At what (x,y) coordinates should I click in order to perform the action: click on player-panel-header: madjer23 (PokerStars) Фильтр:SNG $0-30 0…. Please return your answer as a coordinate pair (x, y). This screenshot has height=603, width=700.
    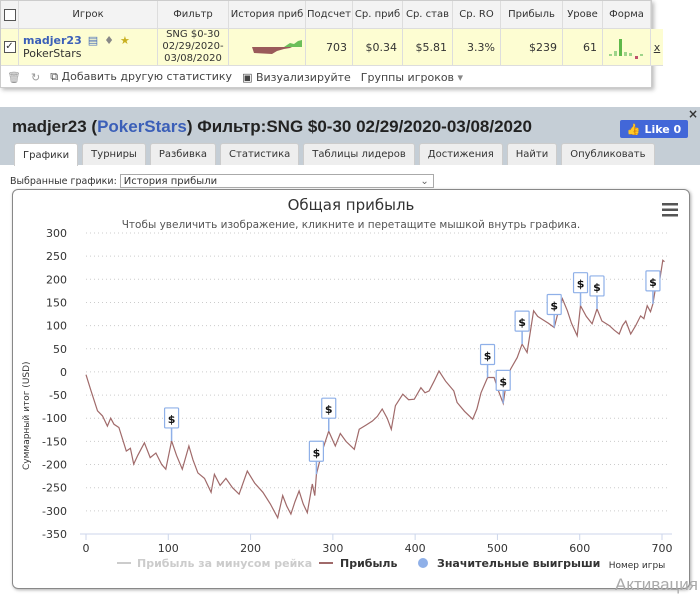
    Looking at the image, I should click on (350, 136).